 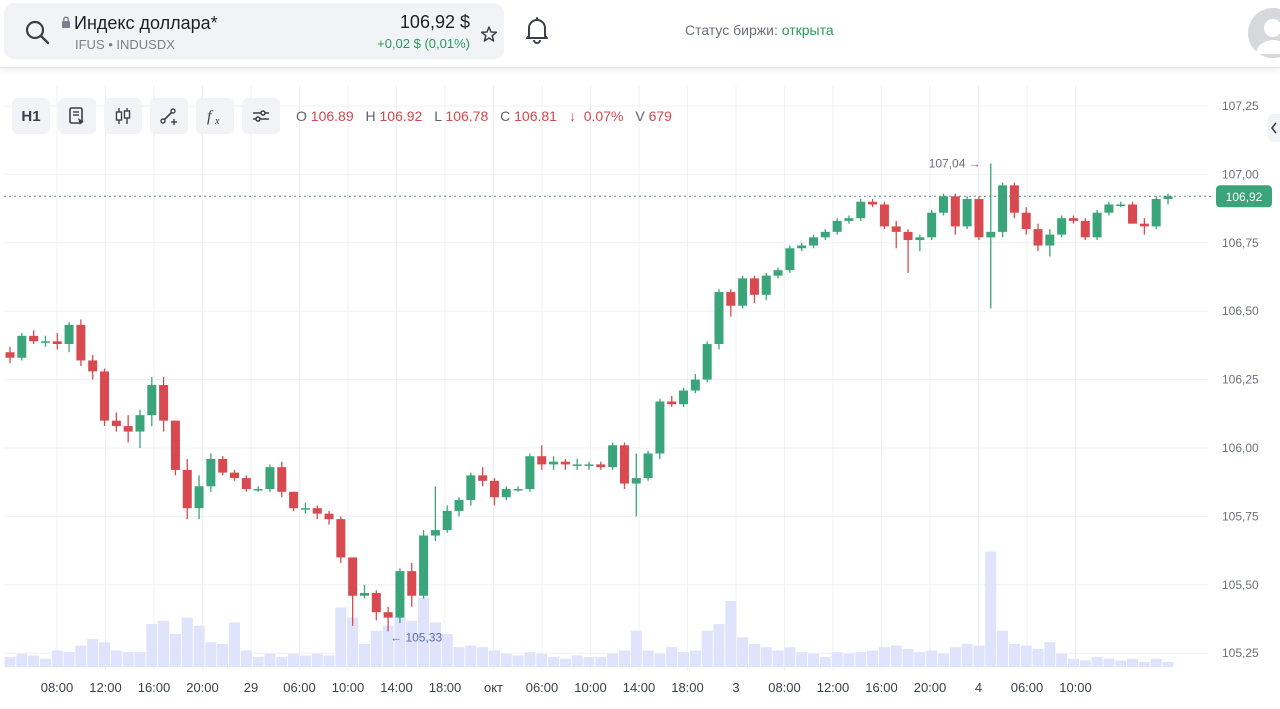 What do you see at coordinates (733, 30) in the screenshot?
I see `exchange-status-label: Статус биржи:` at bounding box center [733, 30].